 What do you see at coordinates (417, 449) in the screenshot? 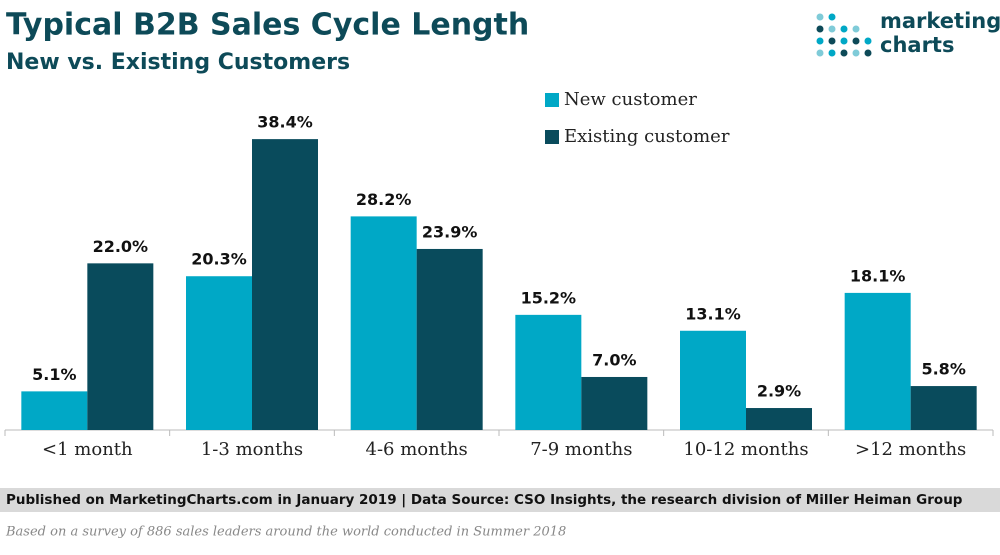
I see `x-tick-label: 4-6 months` at bounding box center [417, 449].